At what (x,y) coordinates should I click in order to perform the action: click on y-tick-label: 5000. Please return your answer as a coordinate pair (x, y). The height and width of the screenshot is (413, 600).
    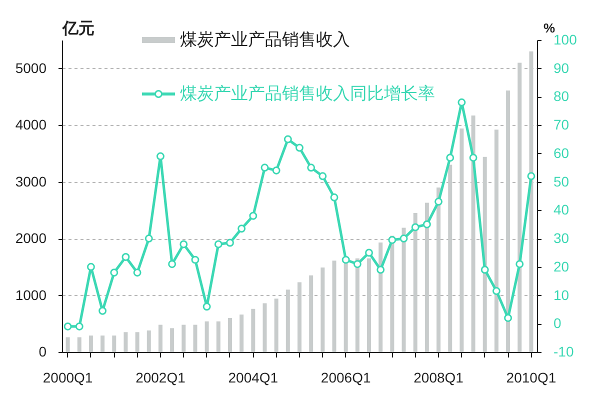
    Looking at the image, I should click on (31, 68).